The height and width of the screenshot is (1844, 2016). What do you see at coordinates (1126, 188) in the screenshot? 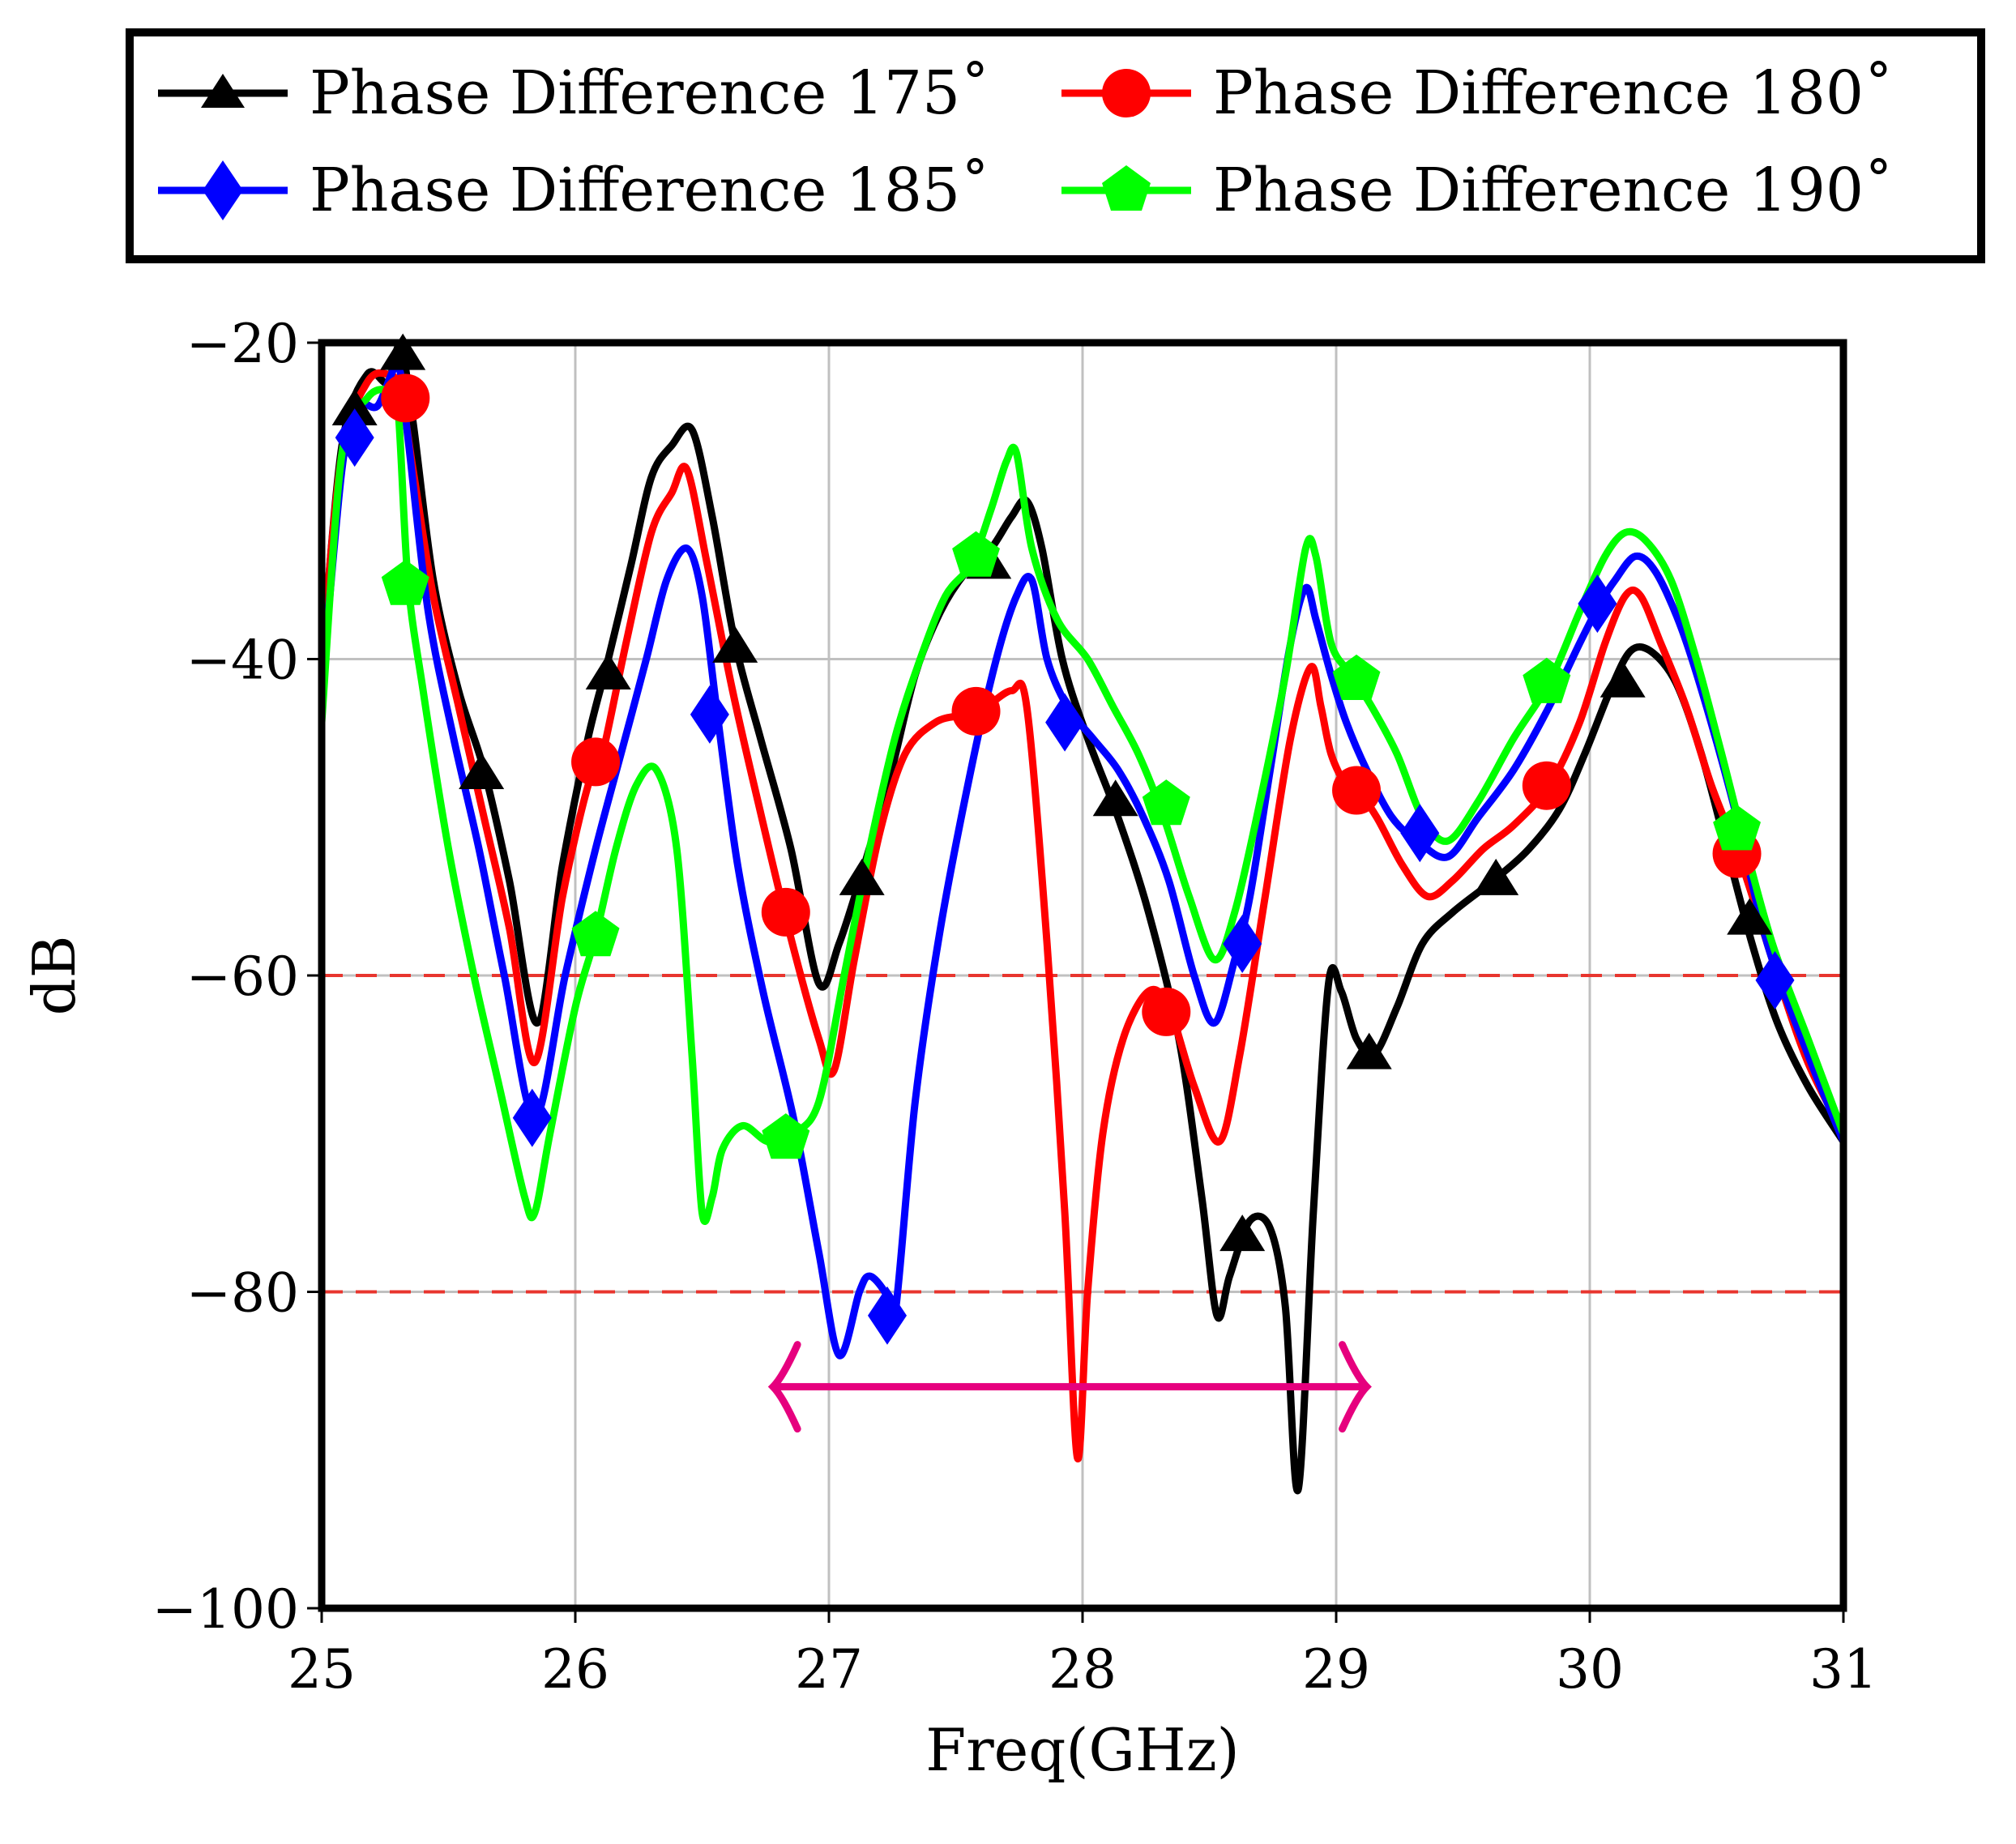
I see `legend-marker-pentagon-icon` at bounding box center [1126, 188].